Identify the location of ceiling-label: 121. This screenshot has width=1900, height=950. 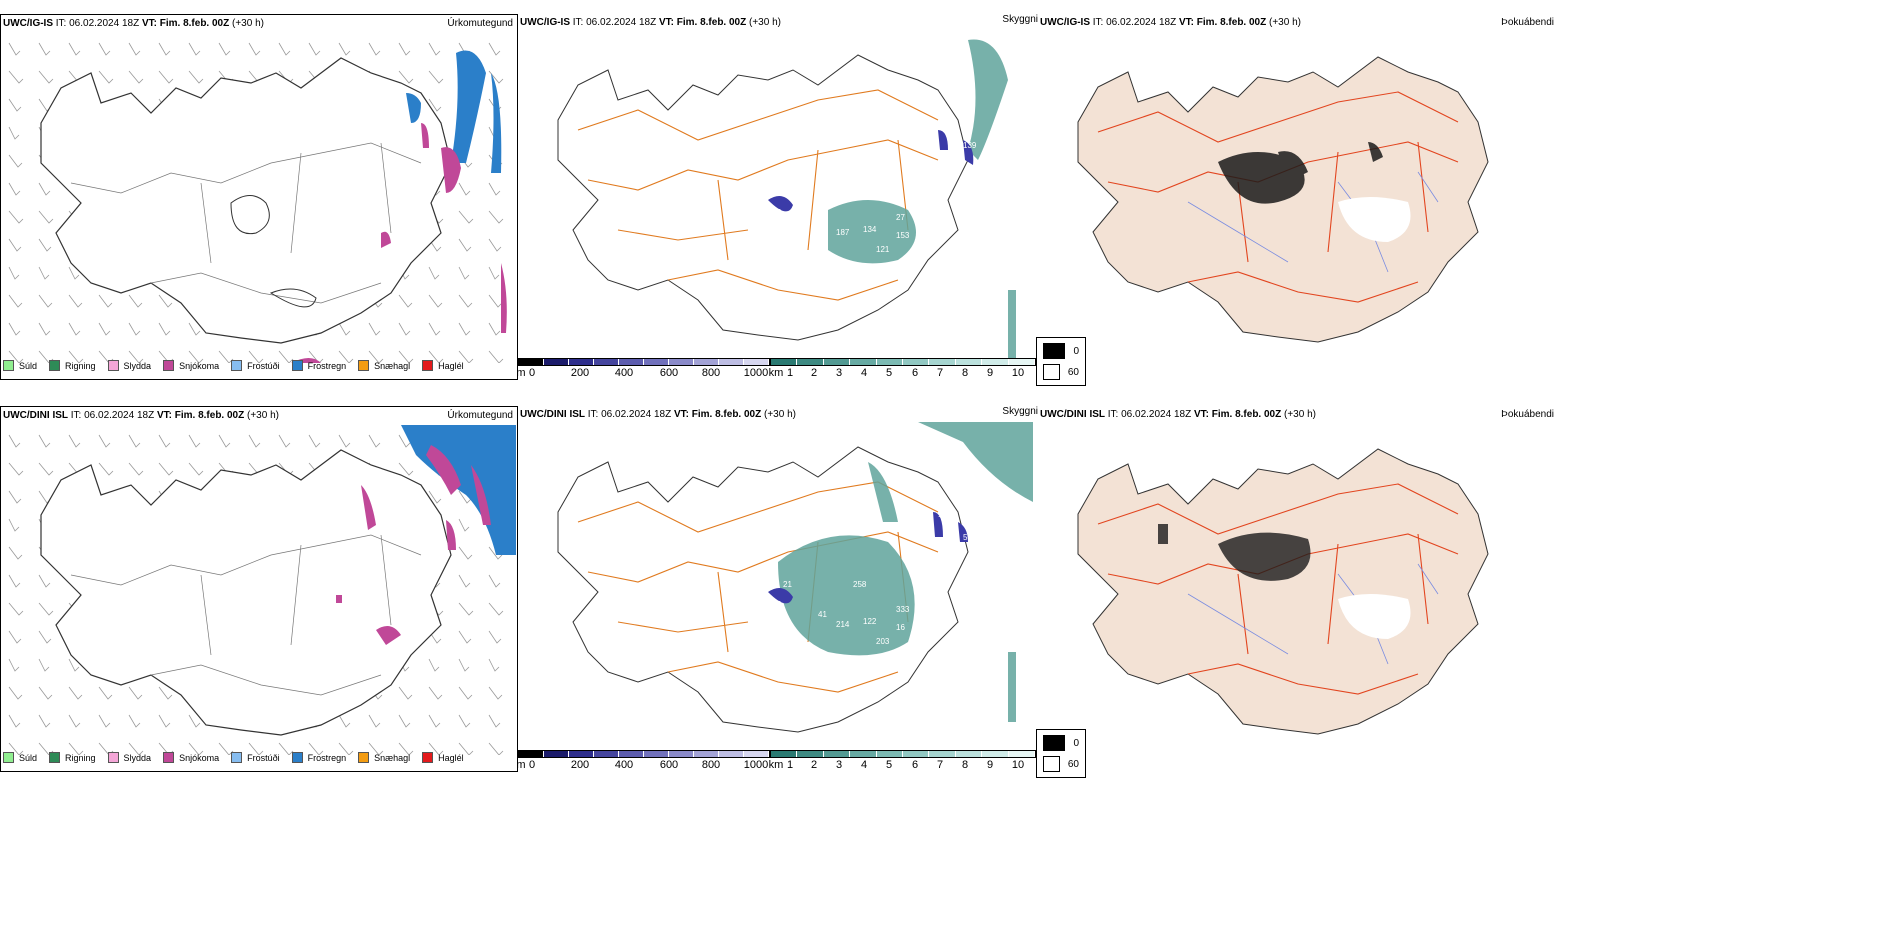
(883, 249).